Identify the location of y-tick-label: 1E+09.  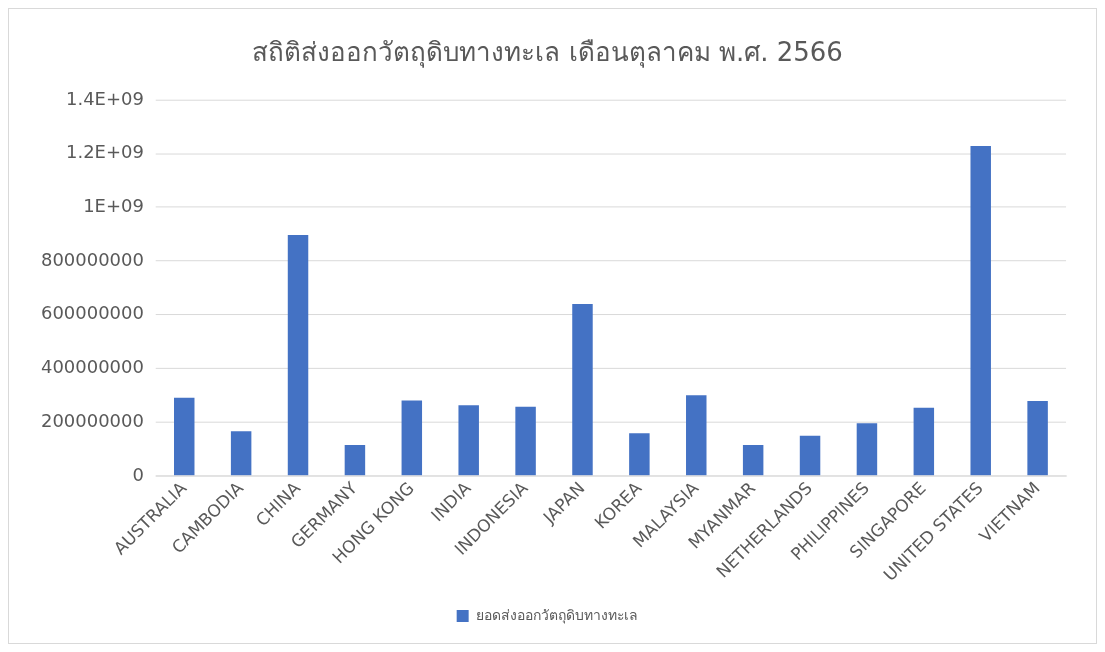
(113, 205).